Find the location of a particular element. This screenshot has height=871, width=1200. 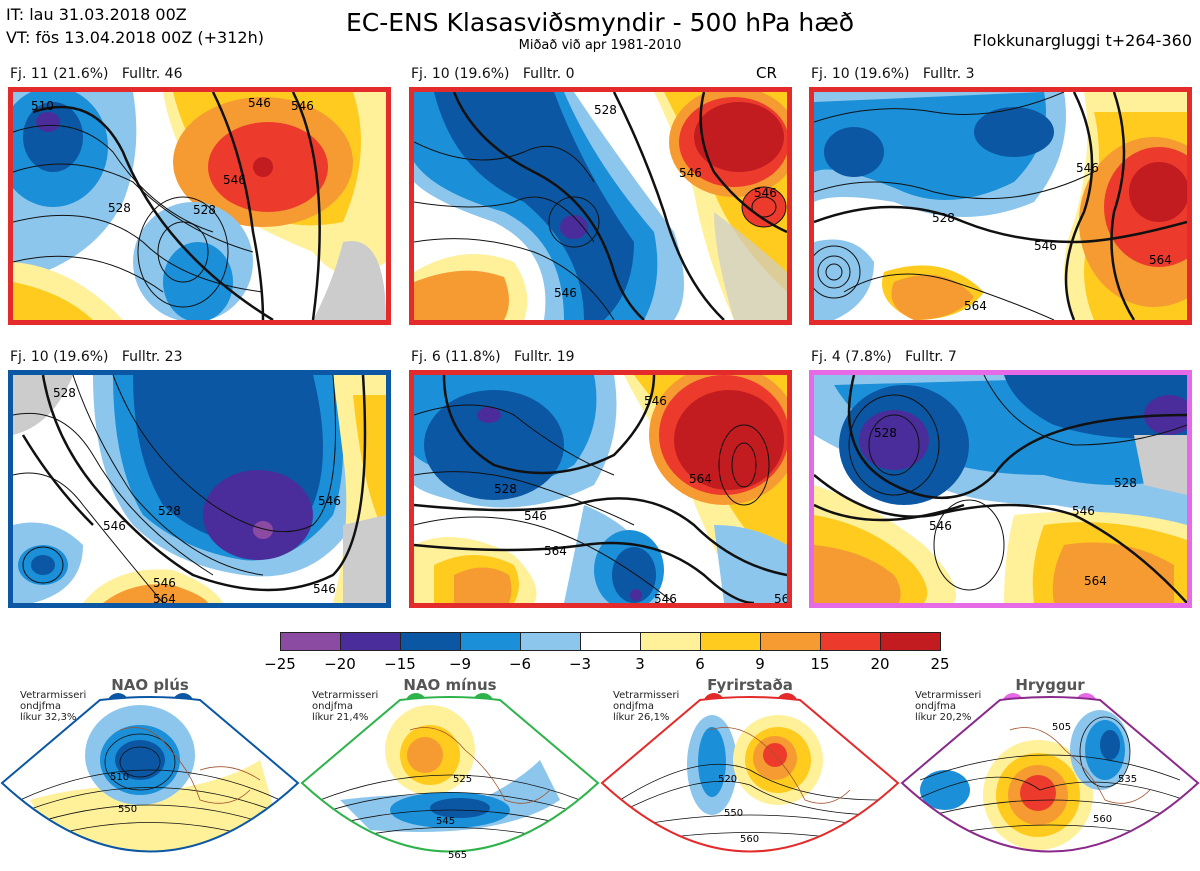

panel-1-label: Fj. 11 (21.6%) Fulltr. 46 is located at coordinates (96, 74).